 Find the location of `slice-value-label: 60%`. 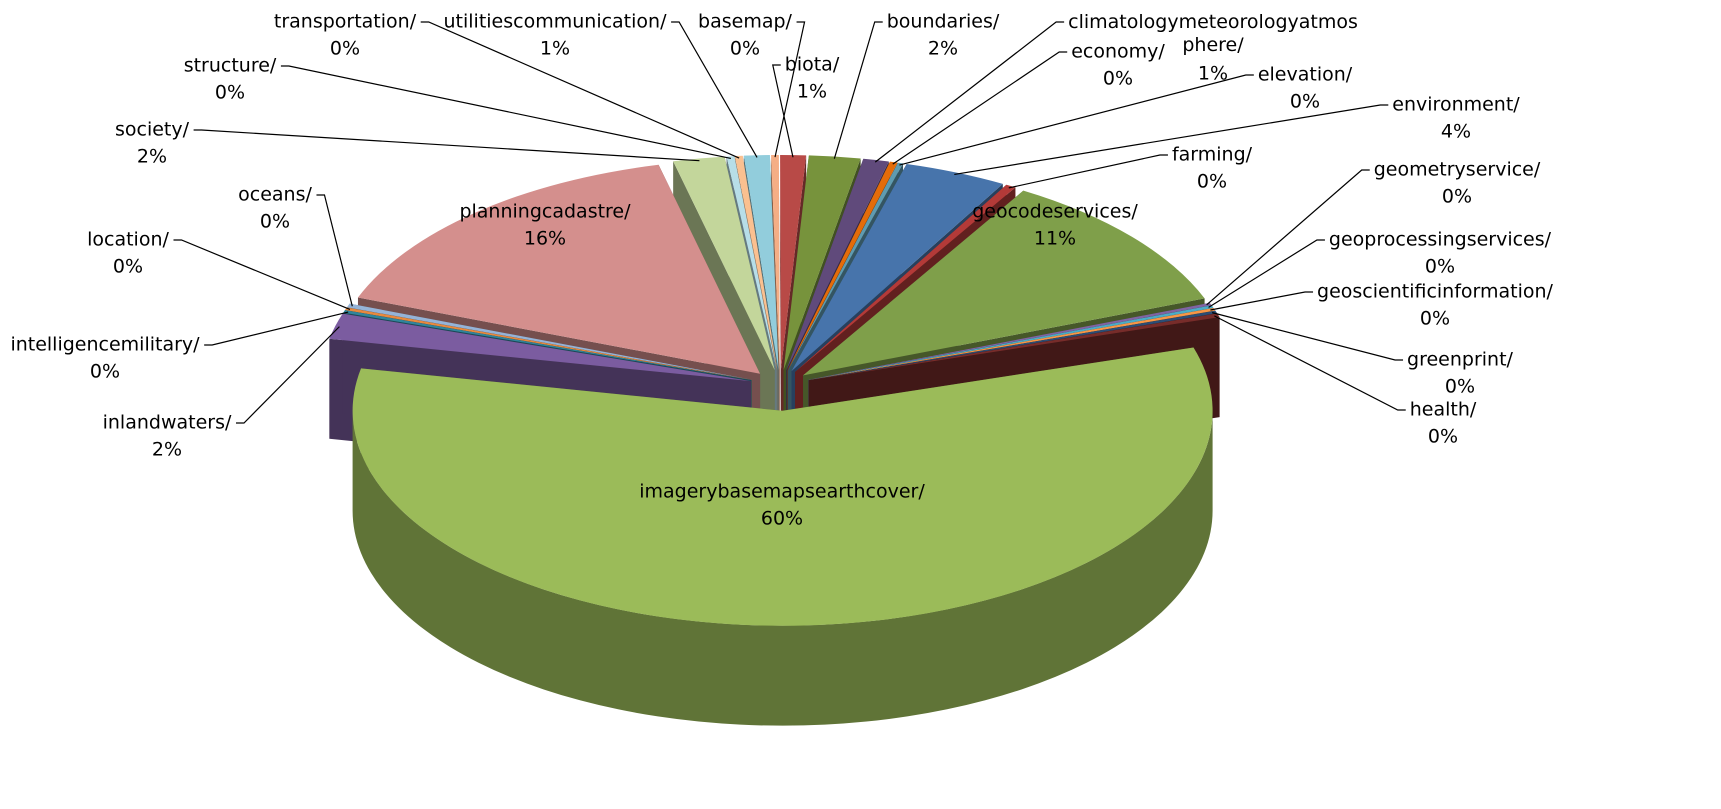

slice-value-label: 60% is located at coordinates (782, 519).